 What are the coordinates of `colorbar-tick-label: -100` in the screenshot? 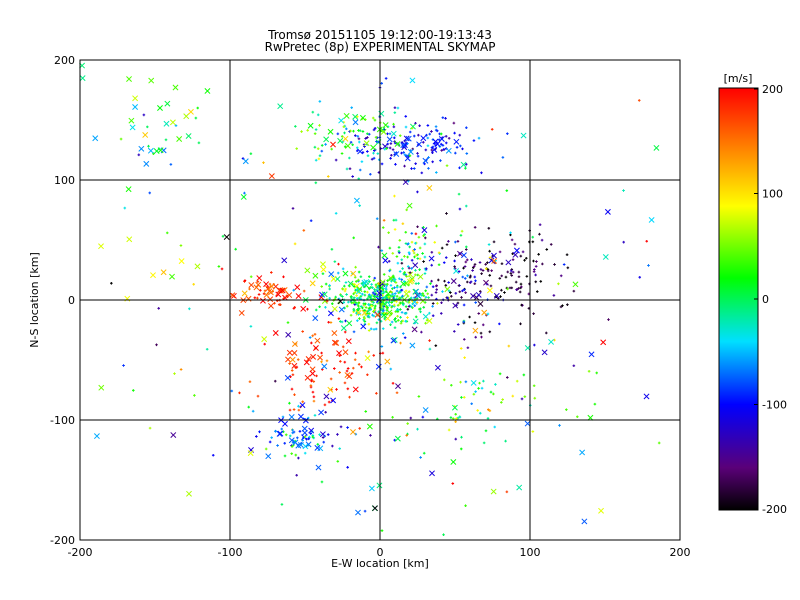 It's located at (774, 405).